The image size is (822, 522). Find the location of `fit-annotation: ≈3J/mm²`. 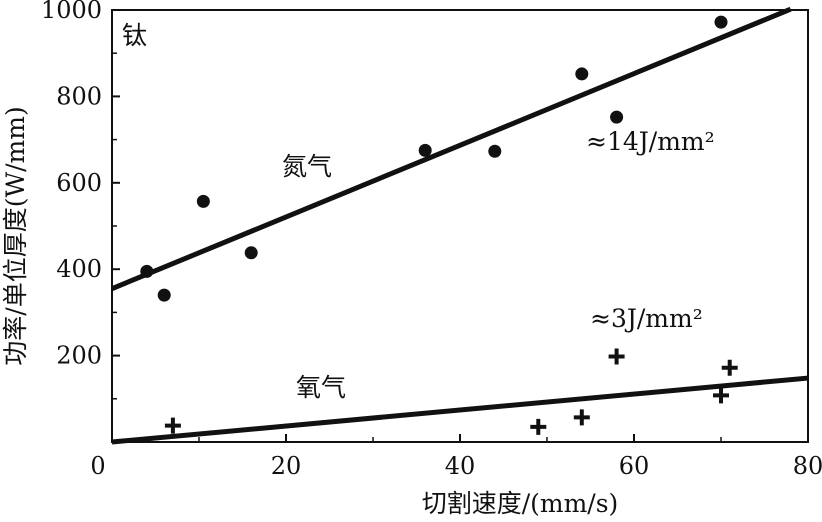

fit-annotation: ≈3J/mm² is located at coordinates (646, 318).